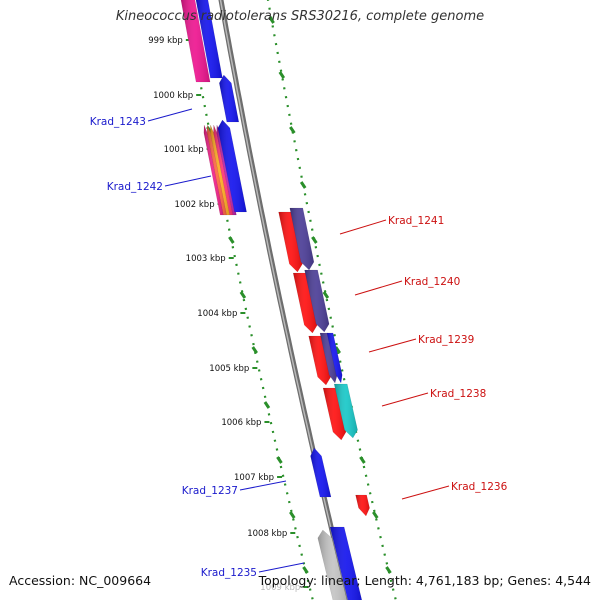  I want to click on gene-label: Krad_1238, so click(458, 394).